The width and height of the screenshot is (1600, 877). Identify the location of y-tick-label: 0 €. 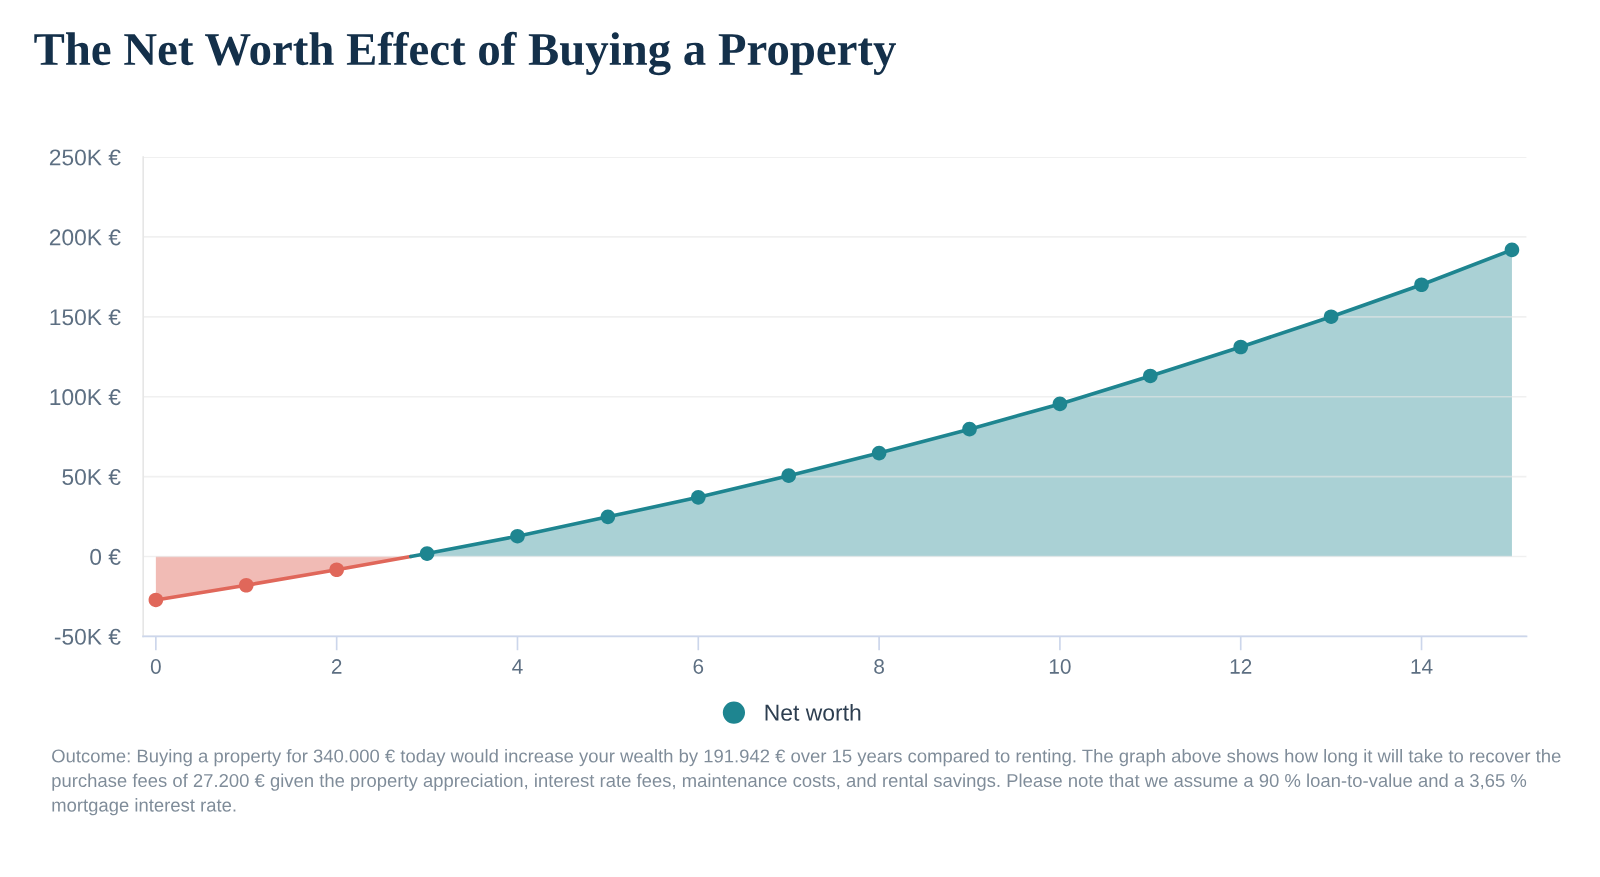
(105, 556).